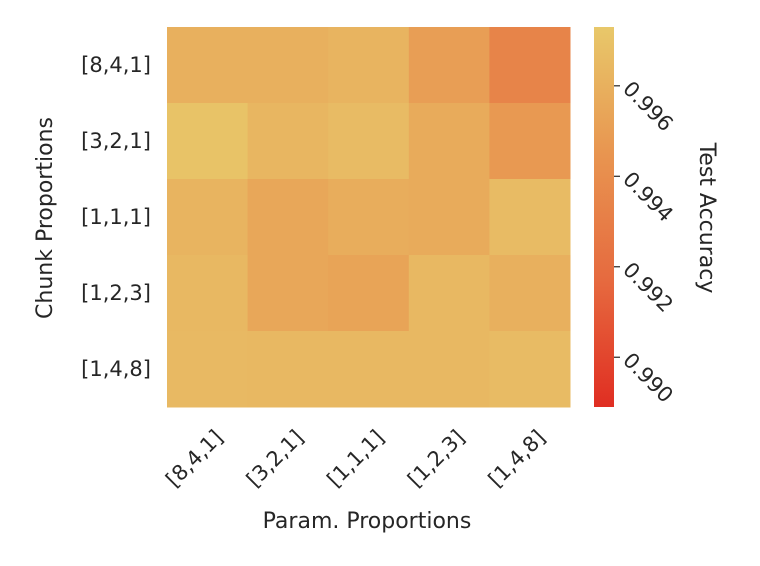  Describe the element at coordinates (275, 458) in the screenshot. I see `x-tick-label: [3,2,1]` at that location.